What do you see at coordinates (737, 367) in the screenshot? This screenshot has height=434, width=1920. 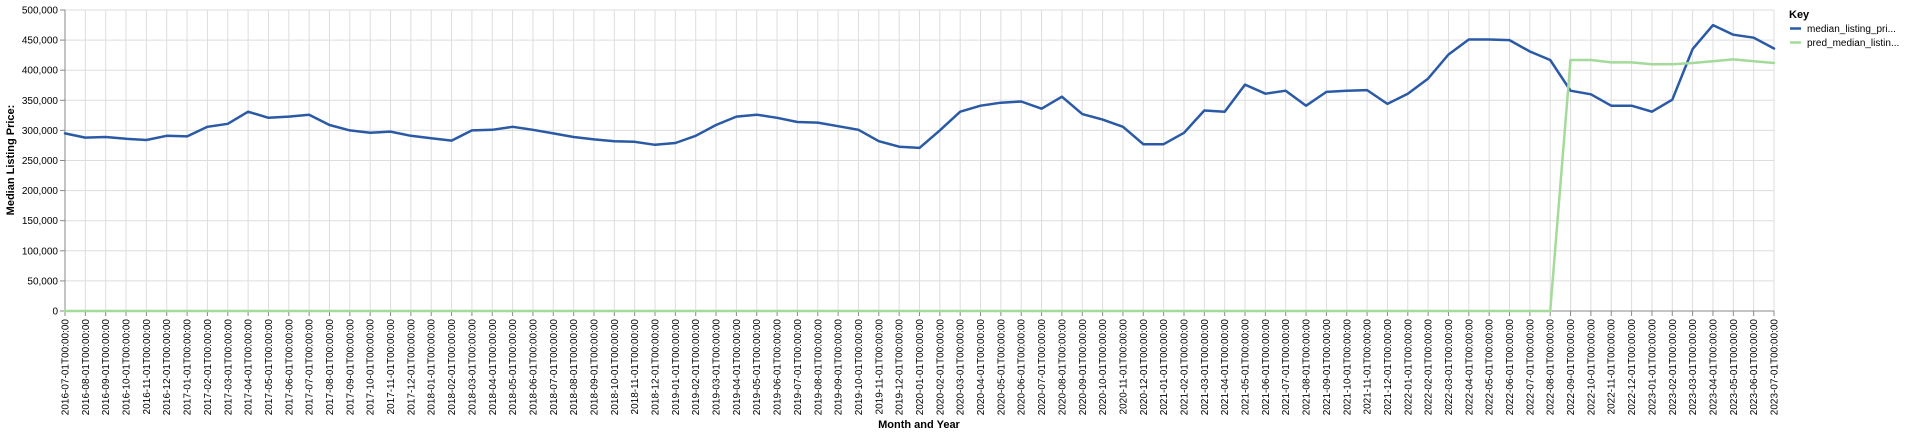 I see `x-tick-label: 2019-04-01T00:00:00` at bounding box center [737, 367].